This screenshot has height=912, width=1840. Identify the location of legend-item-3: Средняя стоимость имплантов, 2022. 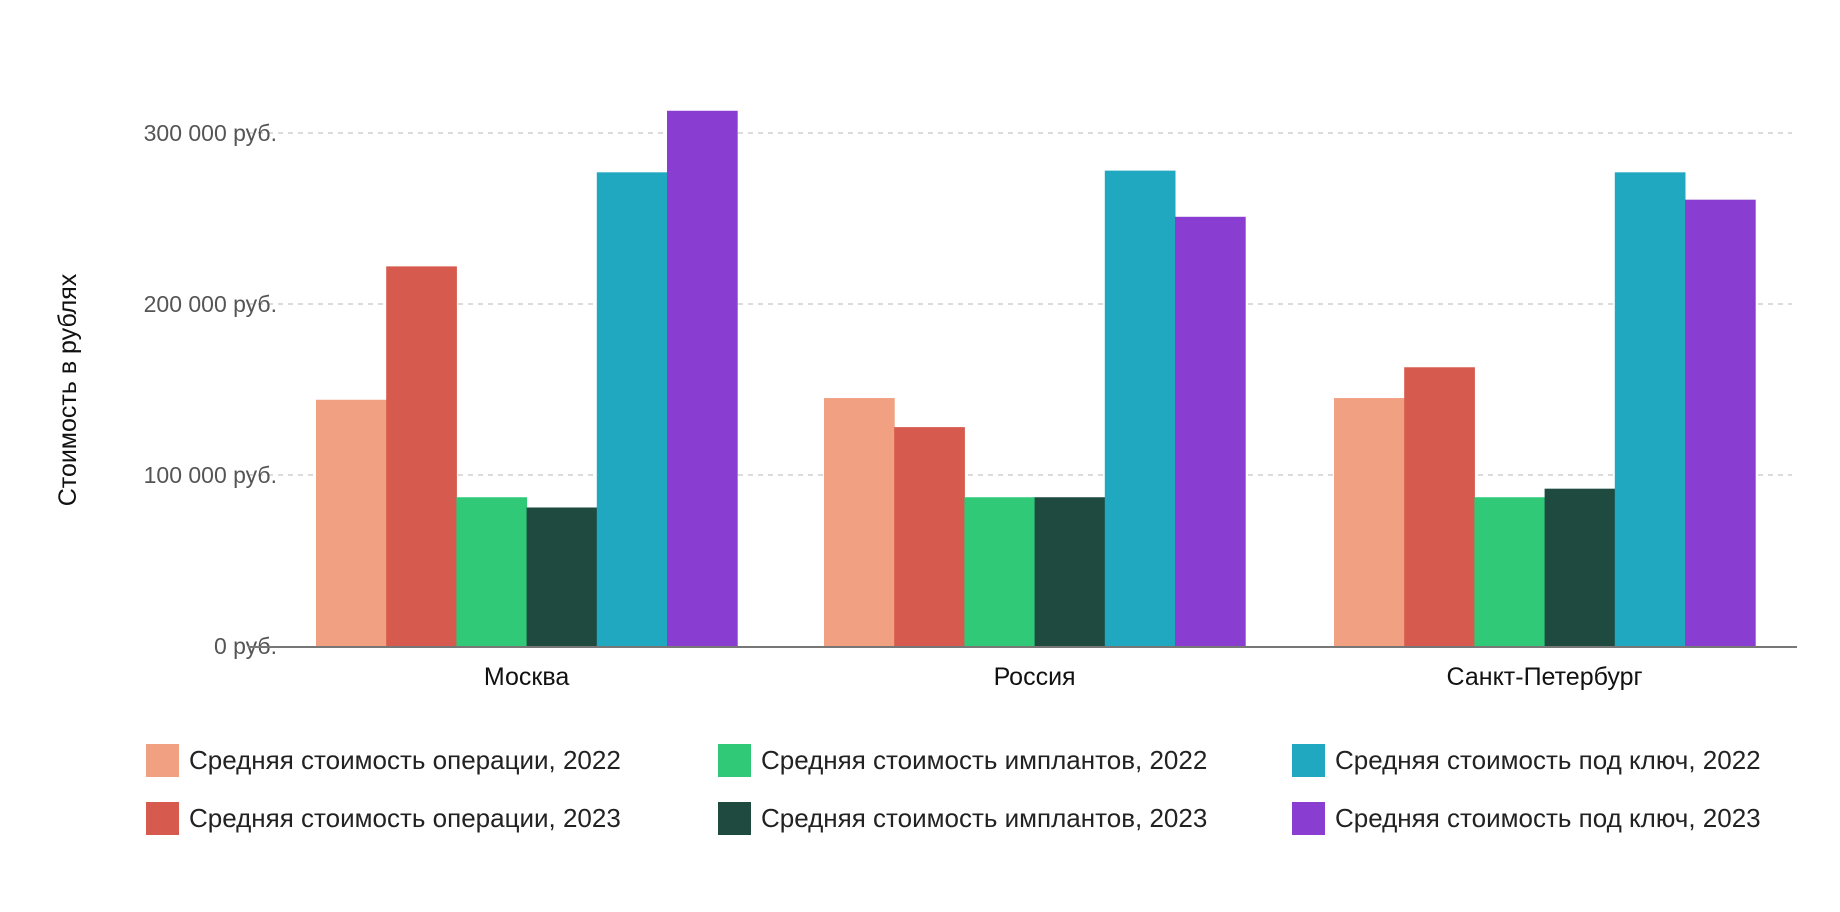
(962, 760).